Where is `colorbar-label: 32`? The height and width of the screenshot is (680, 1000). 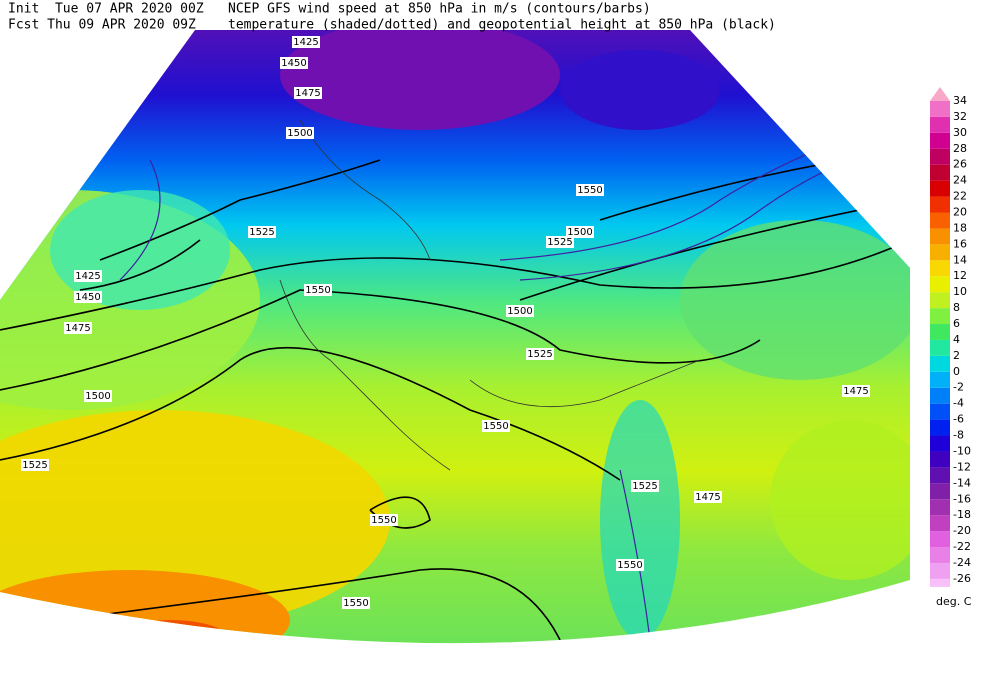
colorbar-label: 32 is located at coordinates (960, 116).